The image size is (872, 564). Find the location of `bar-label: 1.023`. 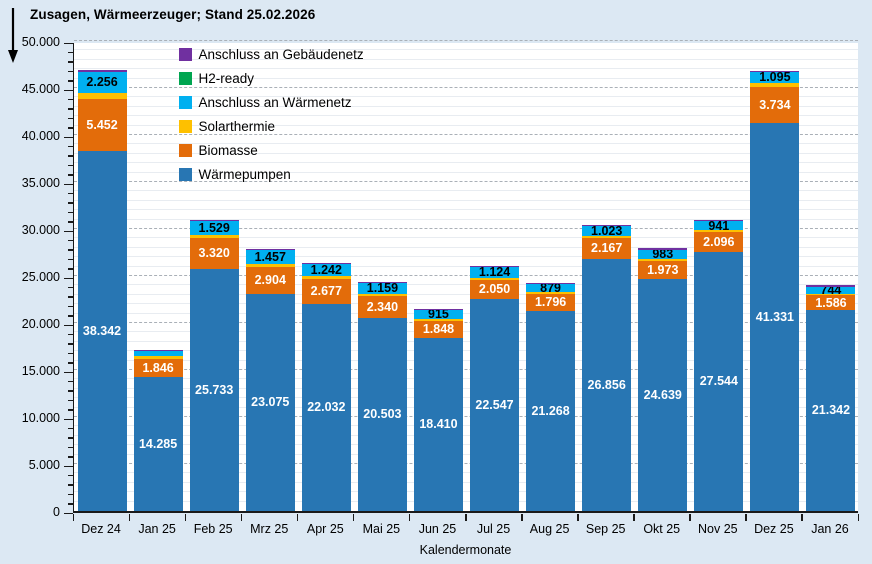

bar-label: 1.023 is located at coordinates (607, 230).